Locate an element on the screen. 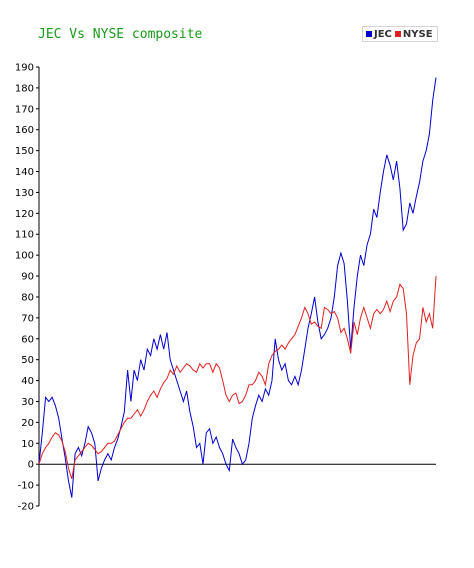 The width and height of the screenshot is (474, 568). y-tick-label: 90 is located at coordinates (27, 277).